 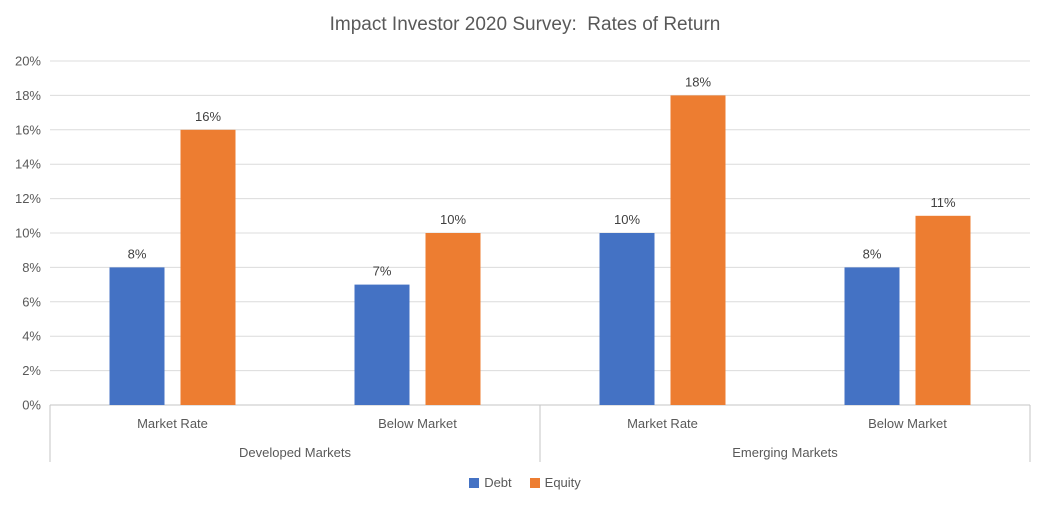 What do you see at coordinates (295, 452) in the screenshot?
I see `group-label: Developed Markets` at bounding box center [295, 452].